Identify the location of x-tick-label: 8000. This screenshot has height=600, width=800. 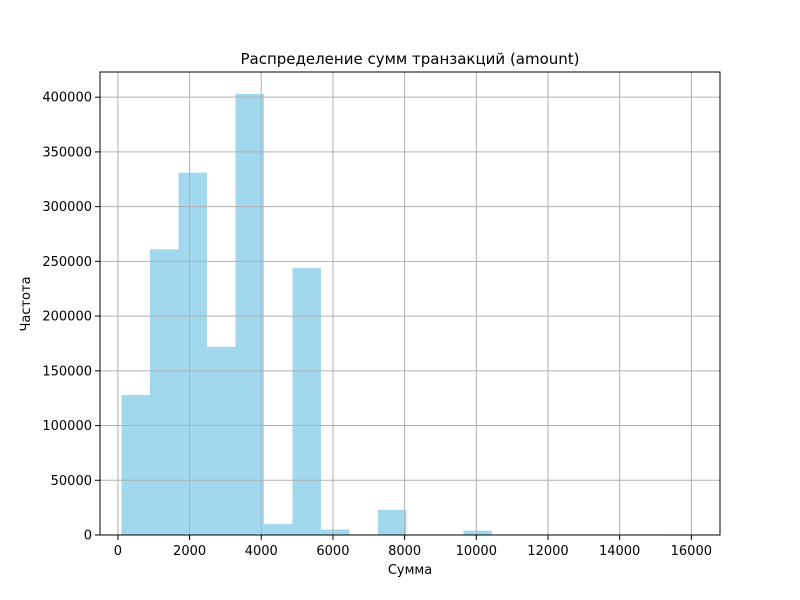
(404, 551).